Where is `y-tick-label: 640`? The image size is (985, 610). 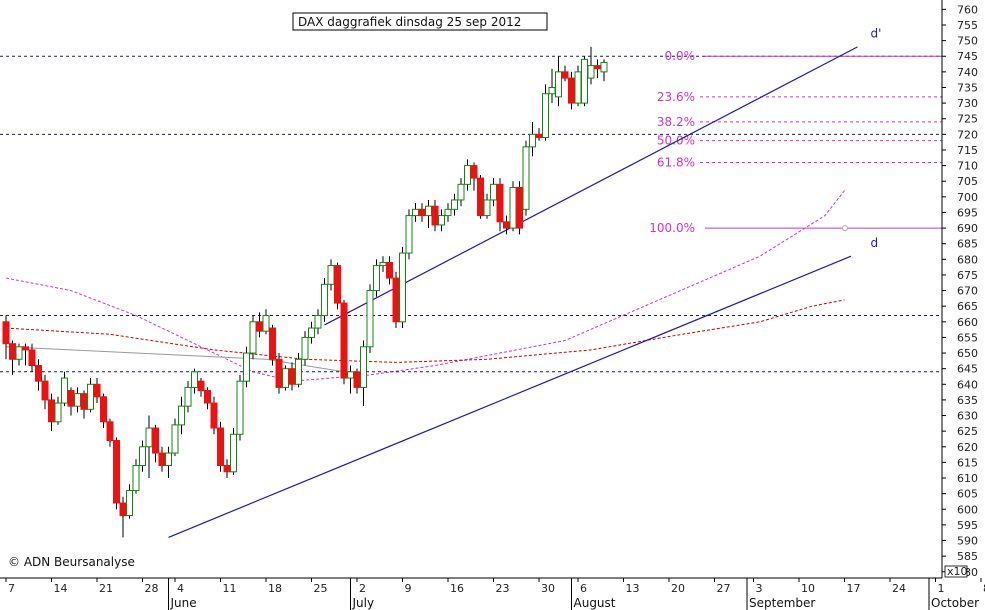
y-tick-label: 640 is located at coordinates (967, 384).